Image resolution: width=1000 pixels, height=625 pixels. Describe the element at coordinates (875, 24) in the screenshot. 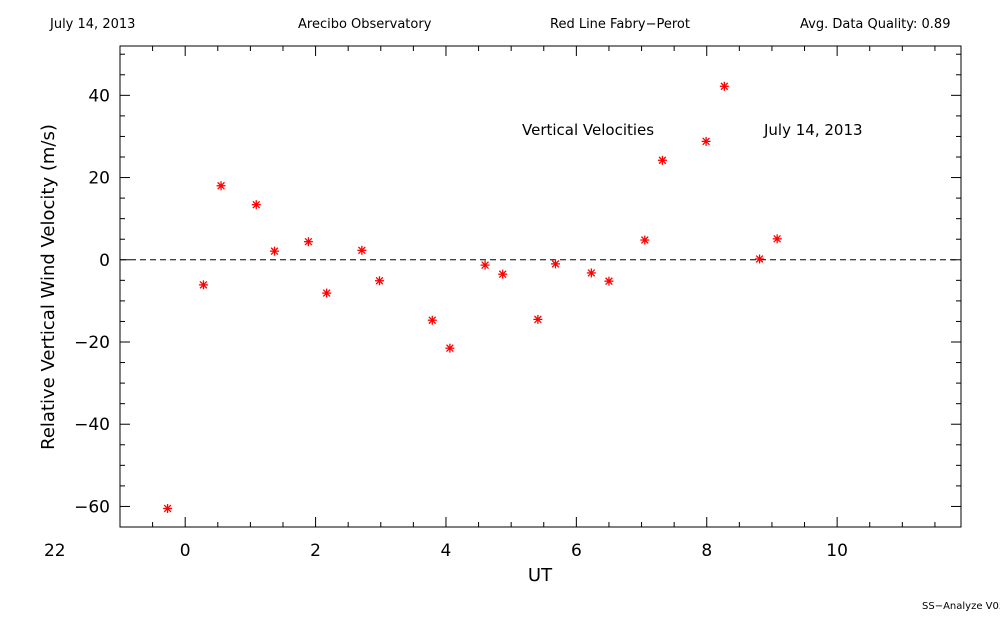

I see `header-data-quality: Avg. Data Quality: 0.89` at that location.